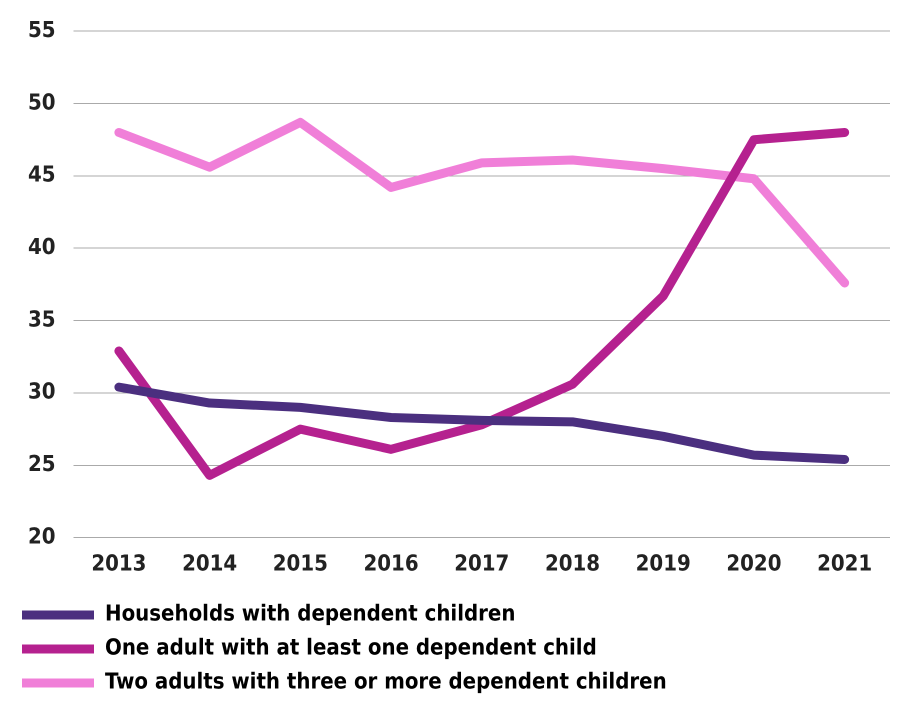 The height and width of the screenshot is (709, 910). Describe the element at coordinates (754, 564) in the screenshot. I see `x-tick-label: 2020` at that location.